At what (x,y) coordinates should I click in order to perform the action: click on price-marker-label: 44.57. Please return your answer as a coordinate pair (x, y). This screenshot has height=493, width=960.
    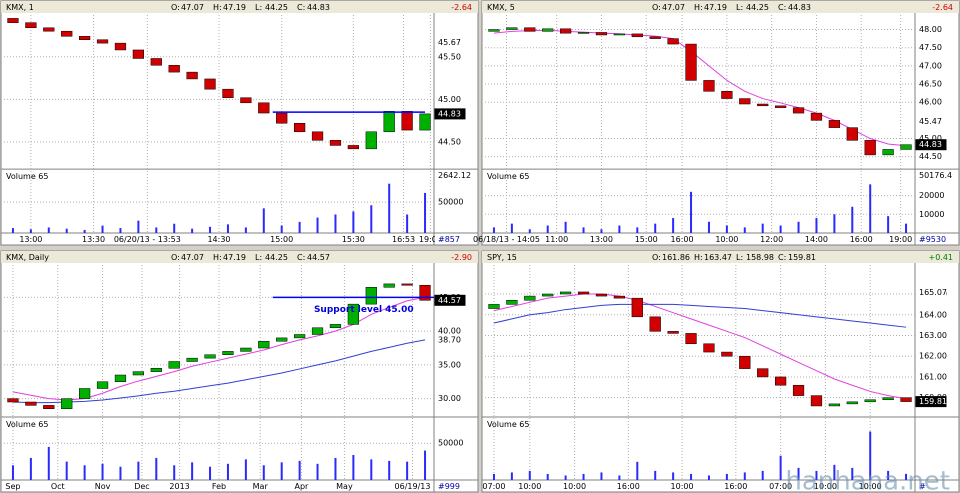
    Looking at the image, I should click on (449, 300).